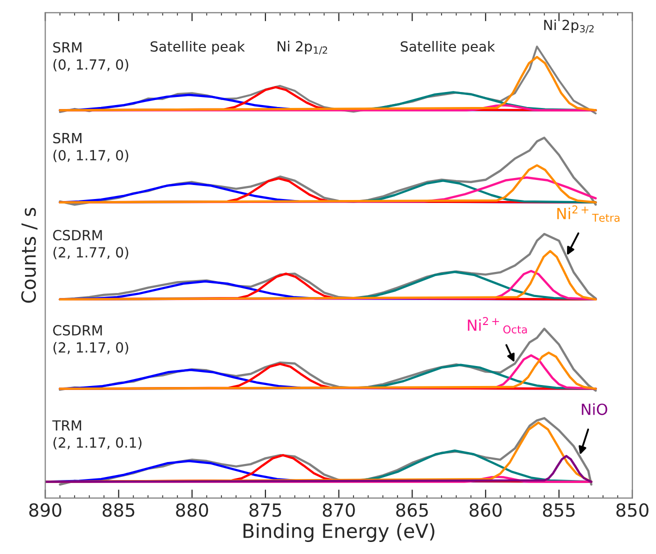  Describe the element at coordinates (192, 510) in the screenshot. I see `x-tick-label: 880` at that location.